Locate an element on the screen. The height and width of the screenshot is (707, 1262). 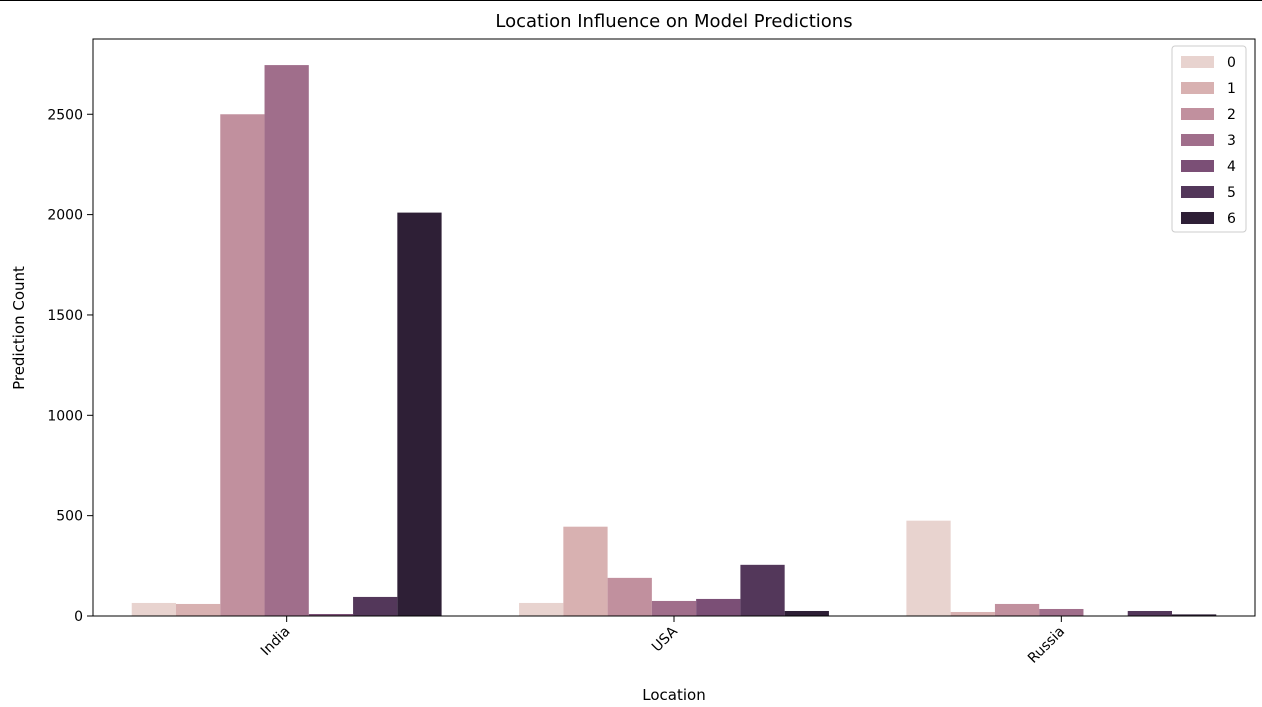
legend-label-1: 1 is located at coordinates (1231, 89).